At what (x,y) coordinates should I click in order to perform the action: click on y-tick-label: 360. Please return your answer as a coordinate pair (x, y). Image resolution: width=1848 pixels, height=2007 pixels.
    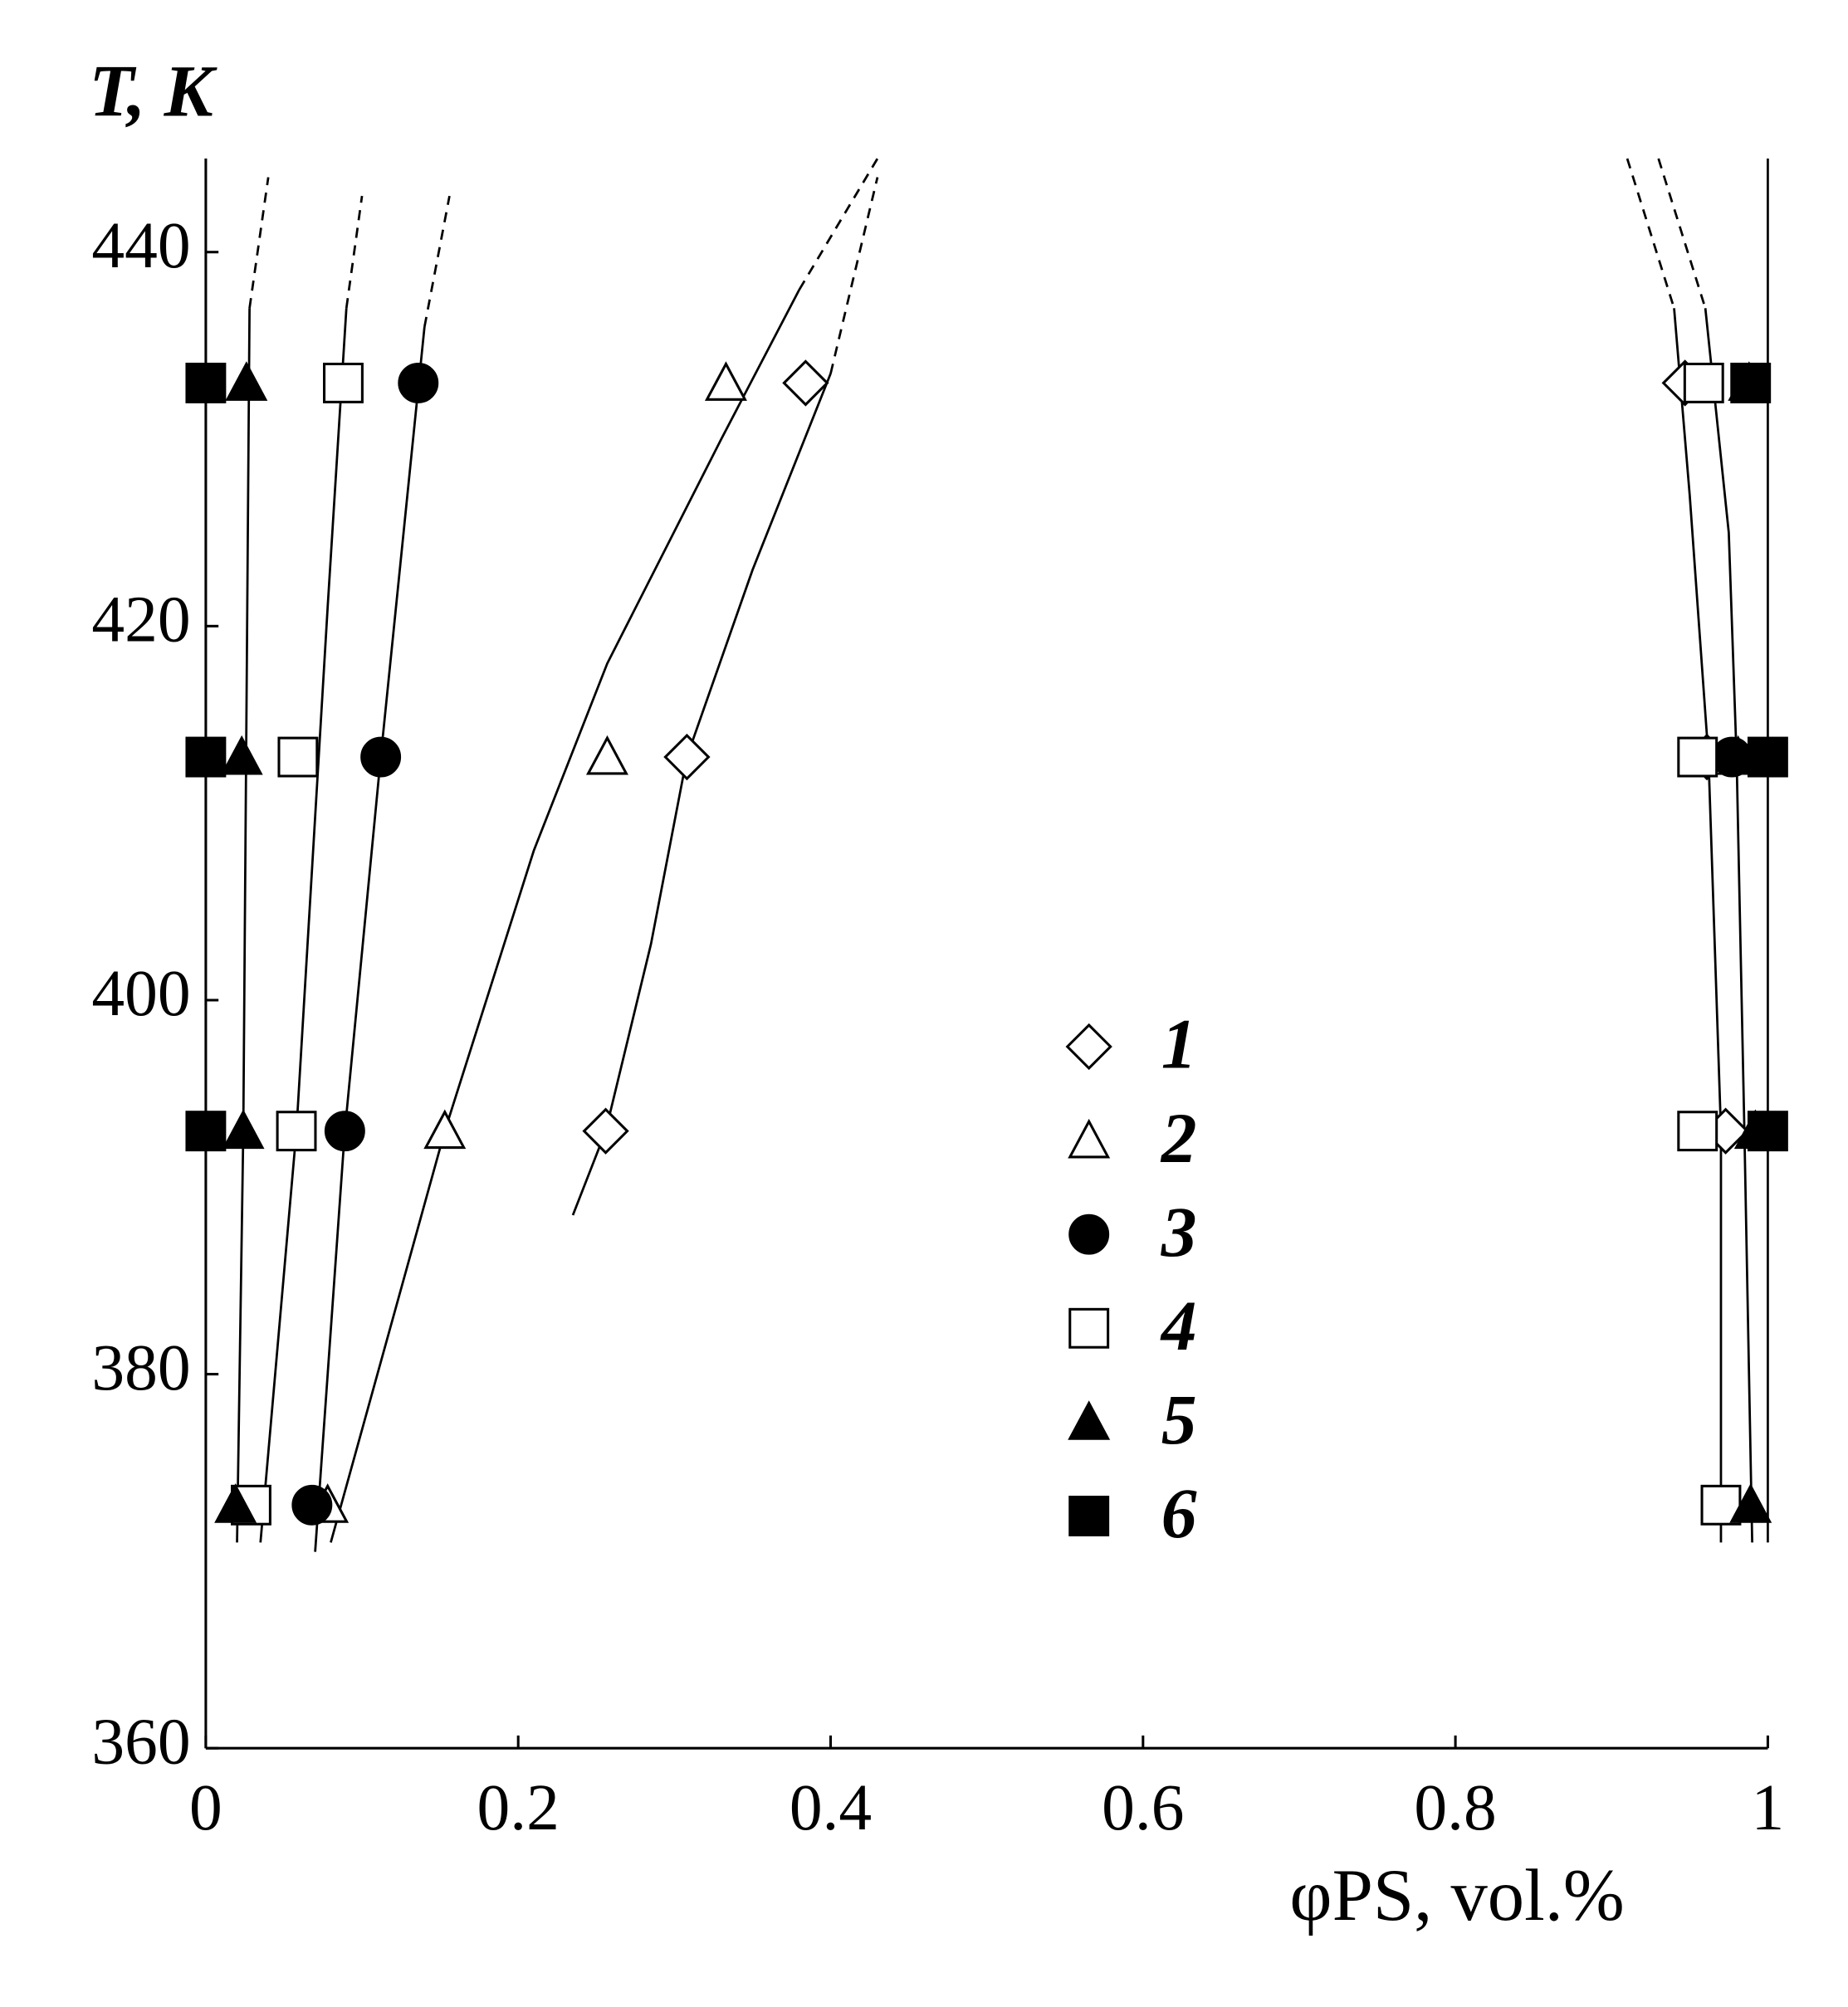
    Looking at the image, I should click on (141, 1741).